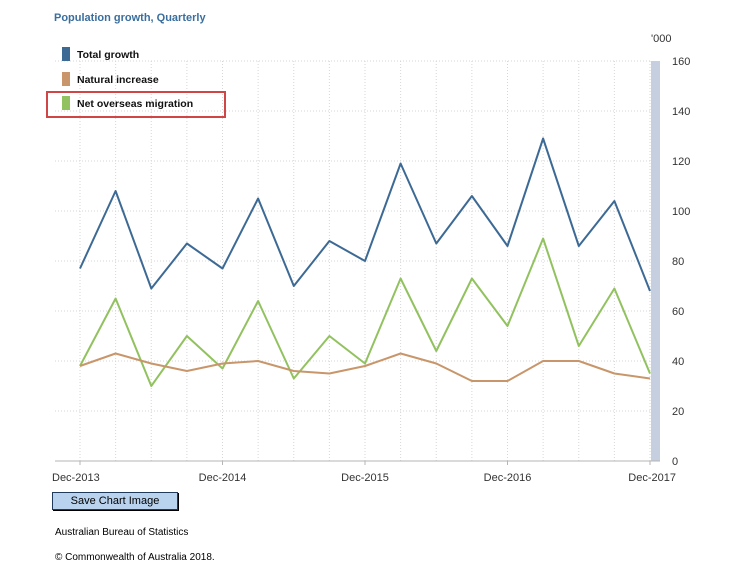 The image size is (750, 564). What do you see at coordinates (681, 162) in the screenshot?
I see `y-tick-label: 120` at bounding box center [681, 162].